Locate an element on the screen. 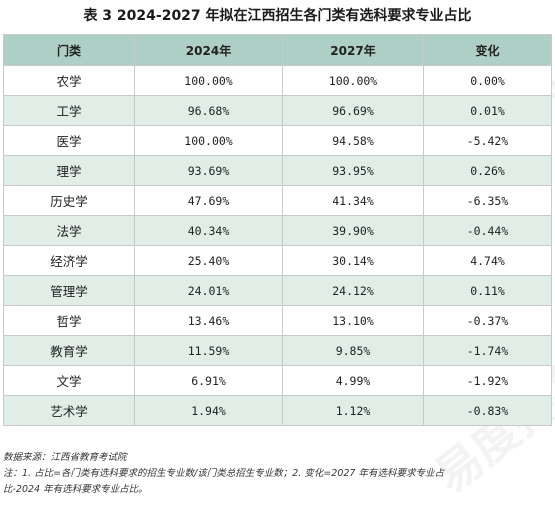 Image resolution: width=555 pixels, height=516 pixels. table-row: 医学 100.00% 94.58% -5.42% is located at coordinates (277, 140).